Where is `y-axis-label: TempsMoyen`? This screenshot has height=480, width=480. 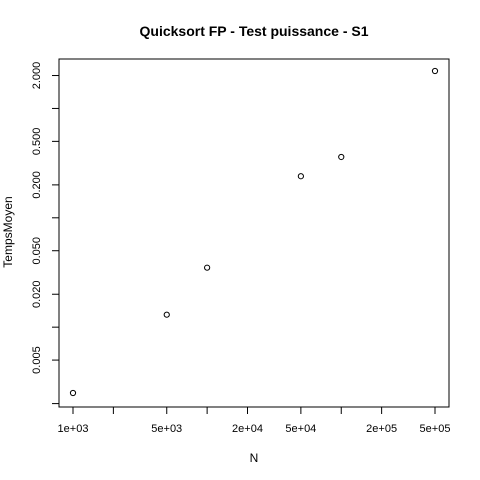 y-axis-label: TempsMoyen is located at coordinates (8, 231).